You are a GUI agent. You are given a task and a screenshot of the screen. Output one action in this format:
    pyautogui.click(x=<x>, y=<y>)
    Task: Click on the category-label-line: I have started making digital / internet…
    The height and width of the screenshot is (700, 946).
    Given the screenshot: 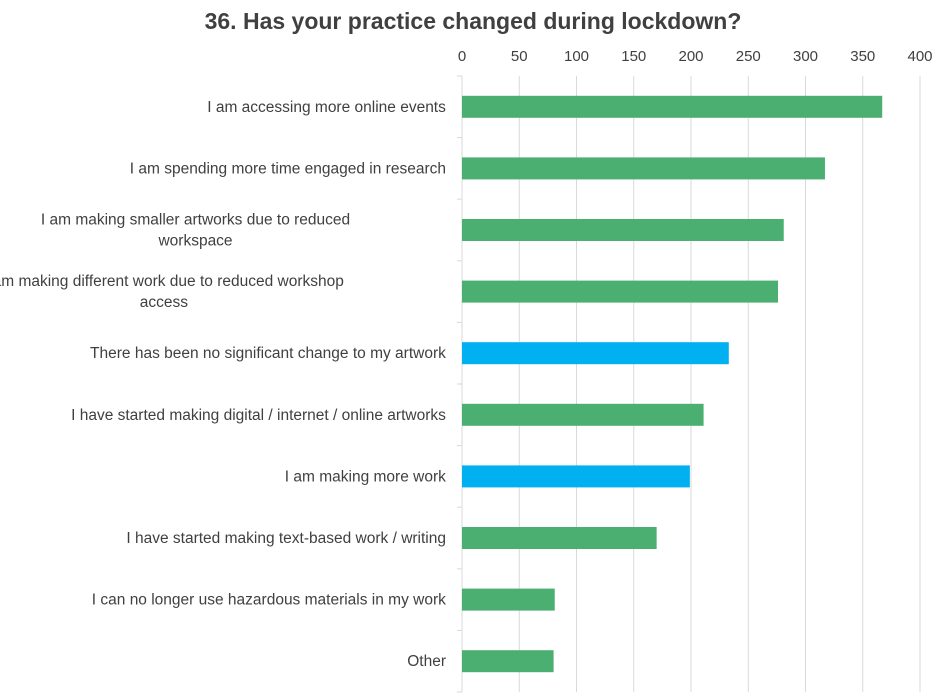 What is the action you would take?
    pyautogui.click(x=258, y=415)
    